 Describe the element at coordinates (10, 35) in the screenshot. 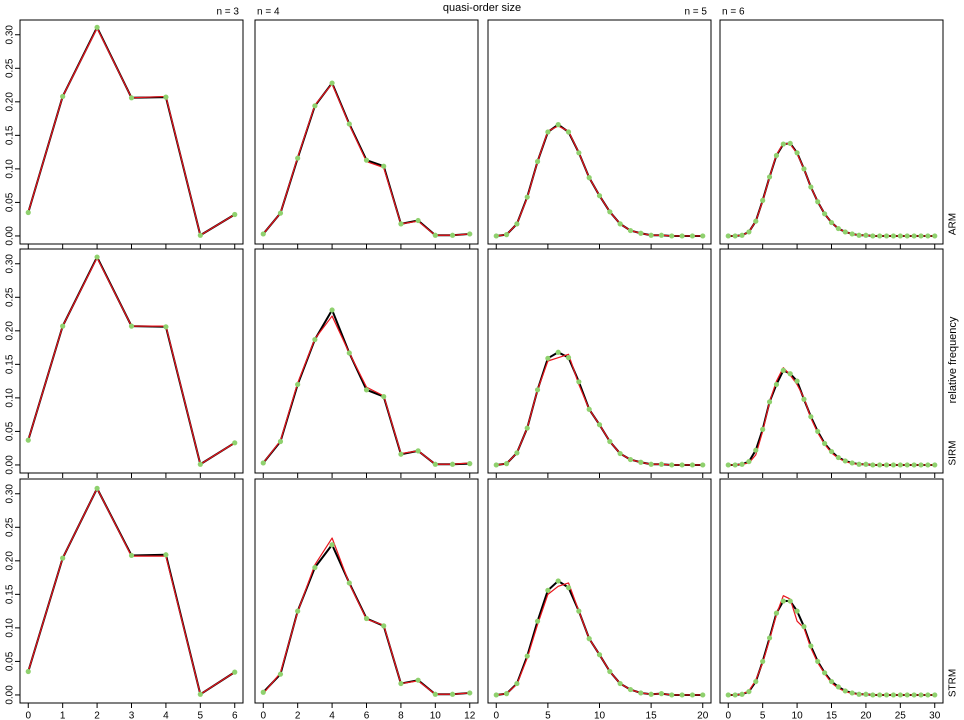

I see `y-tick-label: 0.30` at that location.